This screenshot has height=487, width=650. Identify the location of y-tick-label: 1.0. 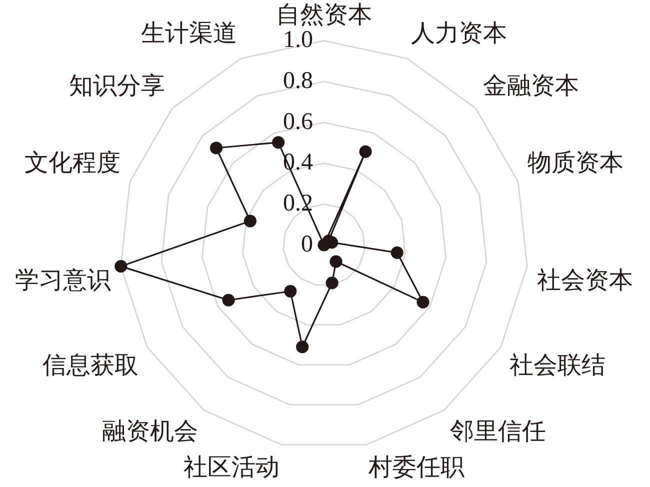
(298, 40).